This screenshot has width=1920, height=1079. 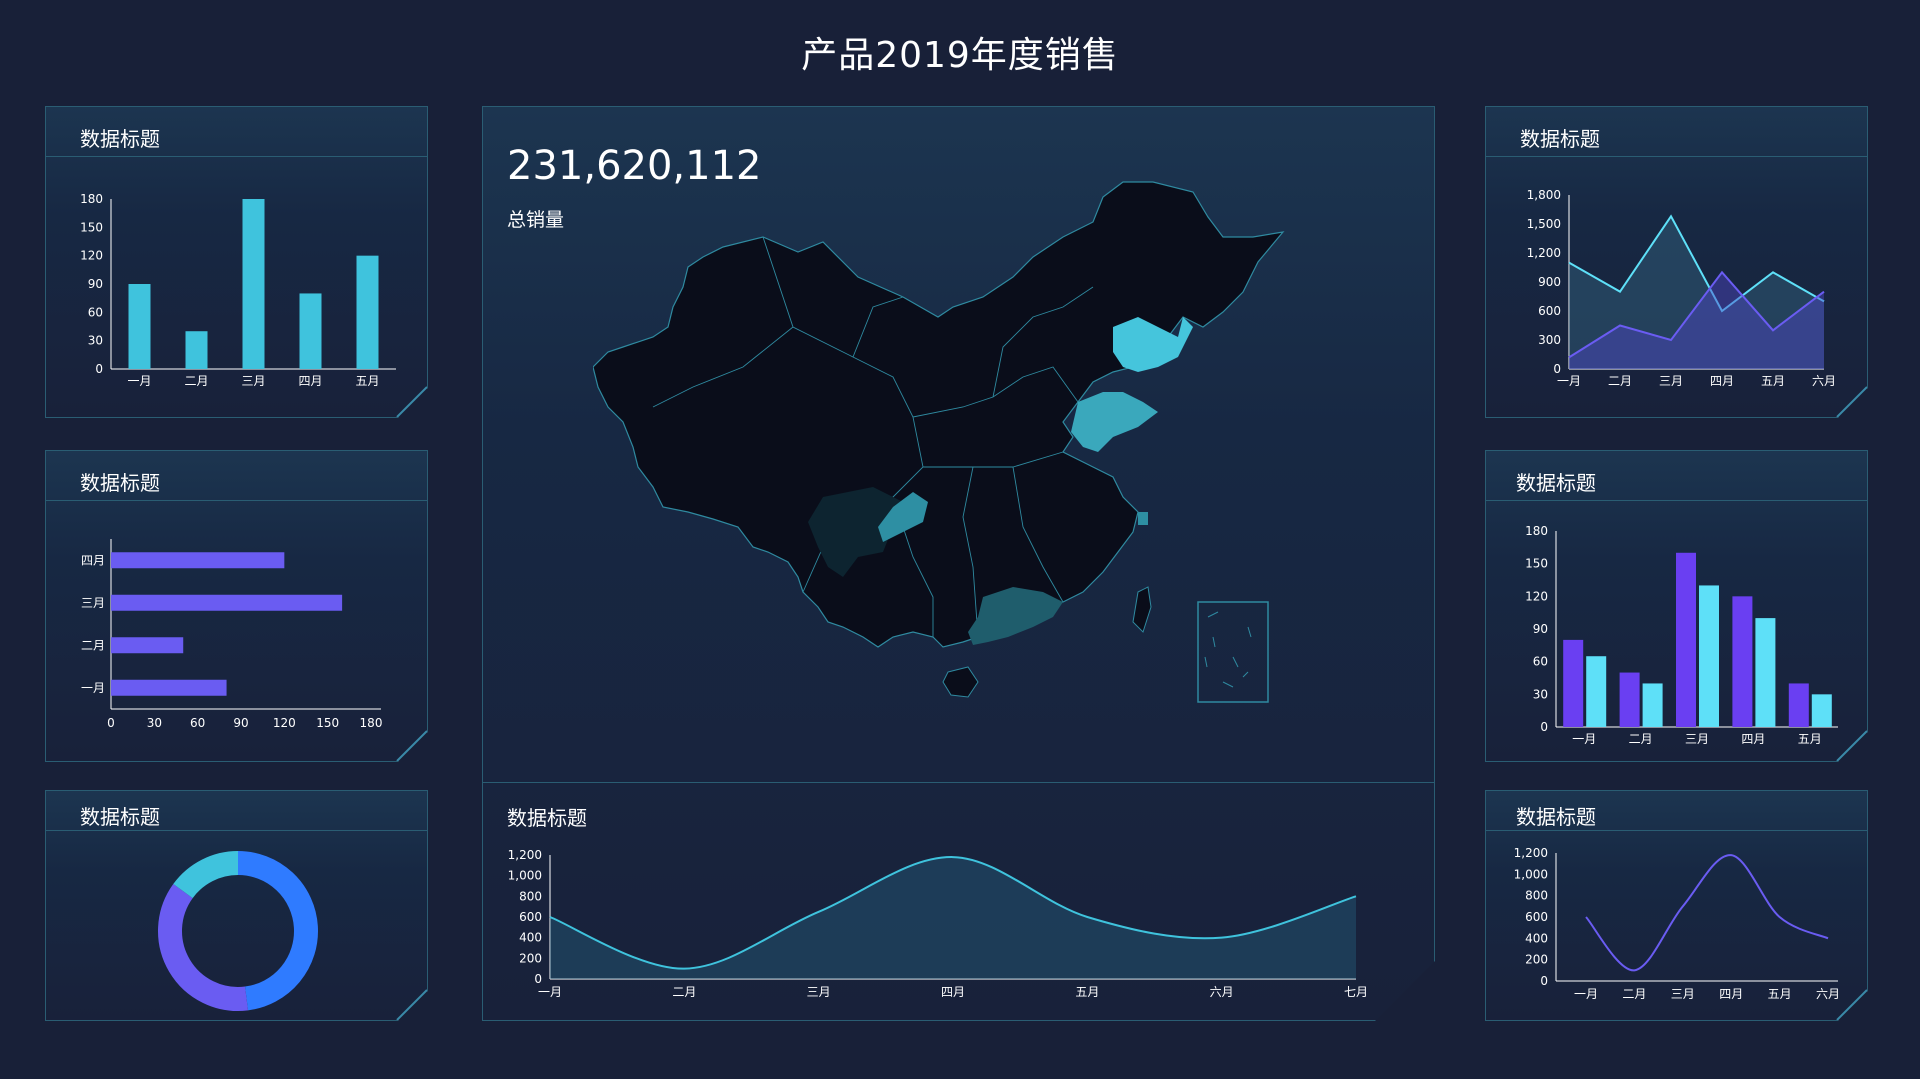 I want to click on y-tick-label: 400, so click(x=1536, y=938).